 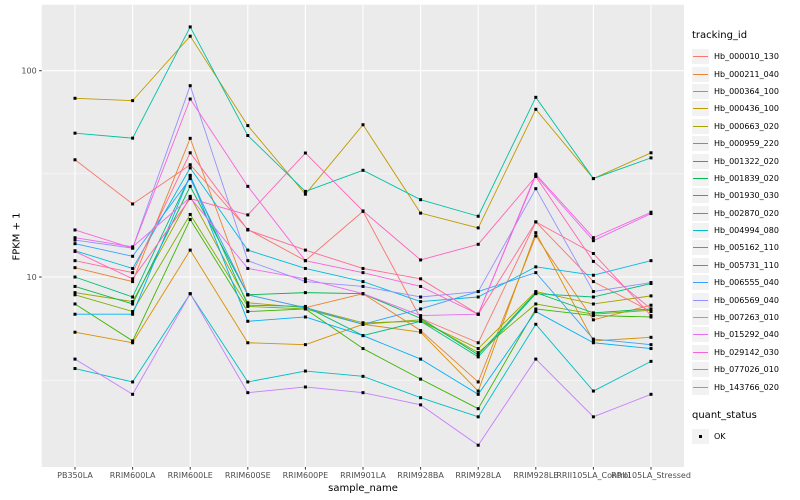 What do you see at coordinates (75, 475) in the screenshot?
I see `x-tick-label: PB350LA` at bounding box center [75, 475].